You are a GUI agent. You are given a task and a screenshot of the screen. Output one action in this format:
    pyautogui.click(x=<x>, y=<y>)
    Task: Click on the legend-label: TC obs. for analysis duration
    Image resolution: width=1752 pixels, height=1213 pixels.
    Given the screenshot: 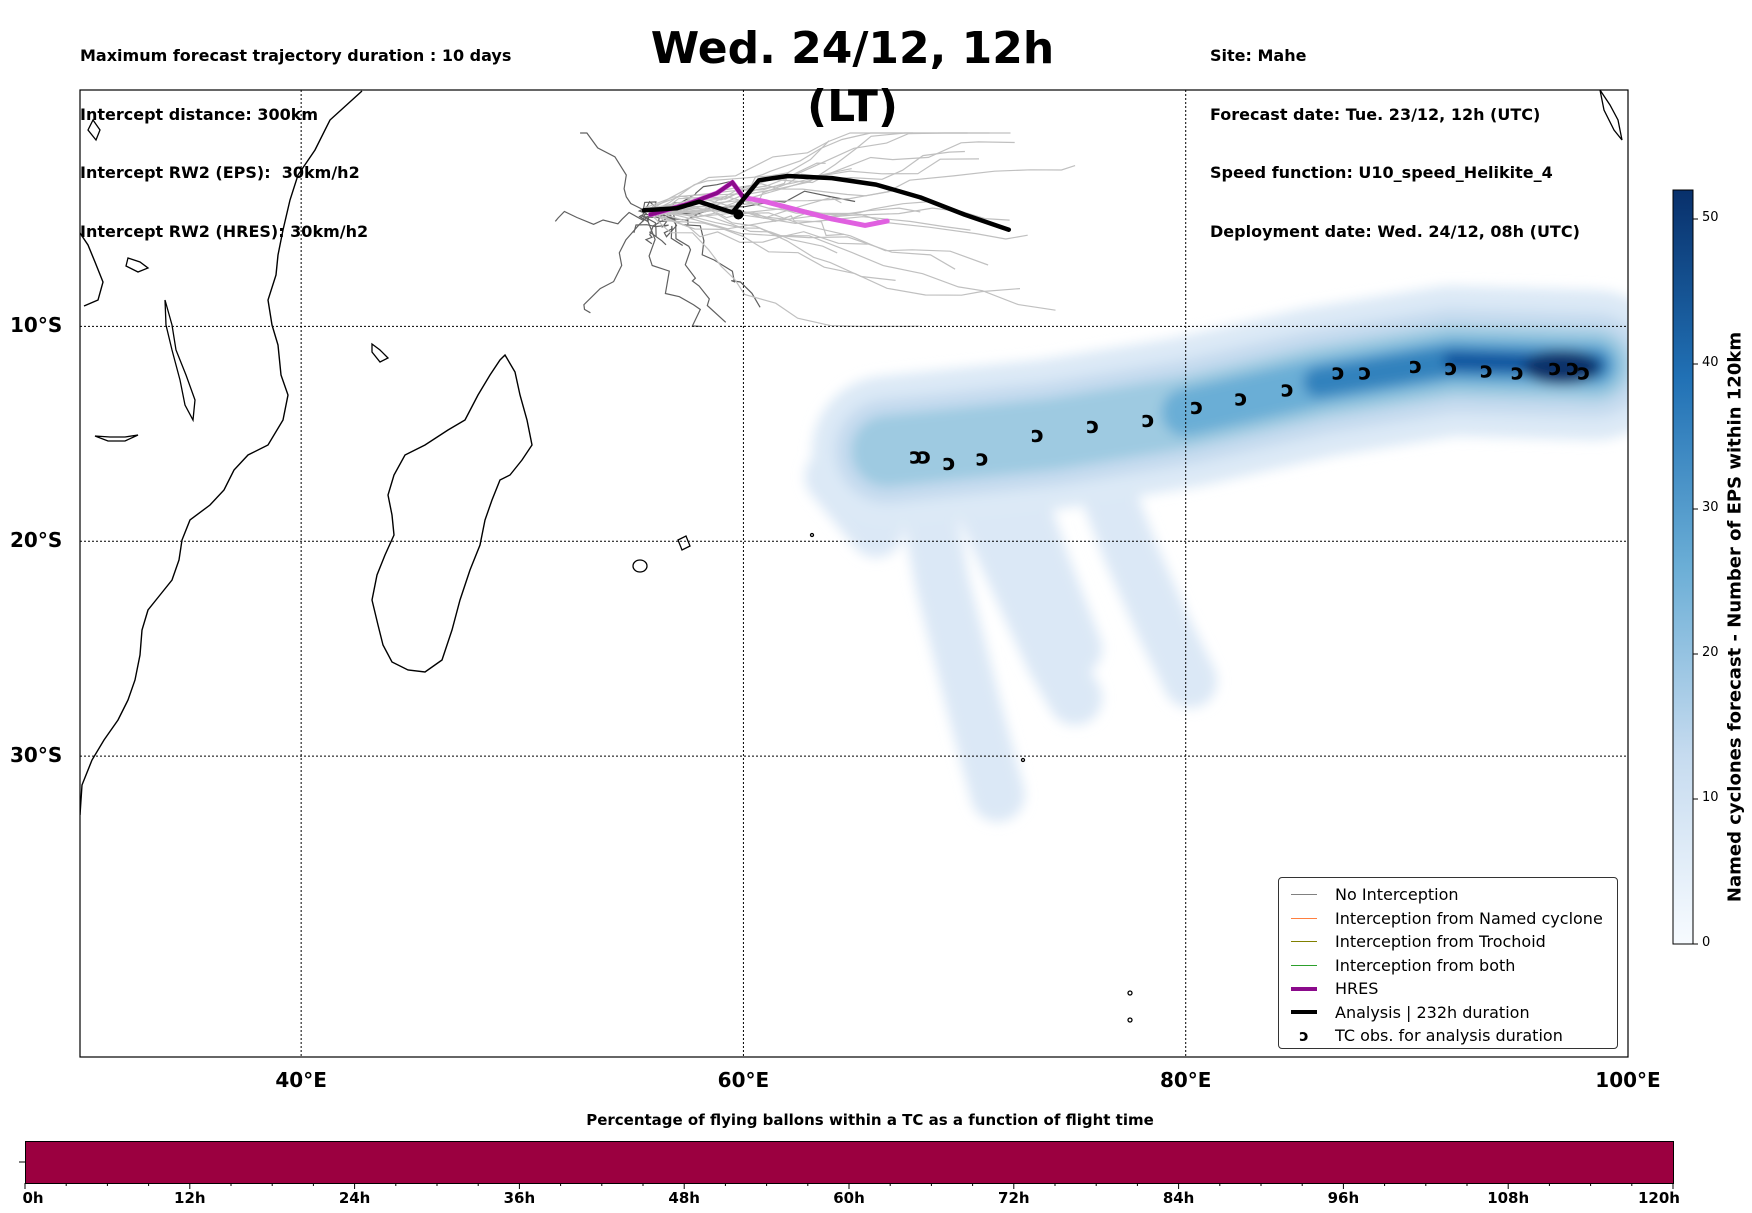 What is the action you would take?
    pyautogui.click(x=1449, y=1035)
    